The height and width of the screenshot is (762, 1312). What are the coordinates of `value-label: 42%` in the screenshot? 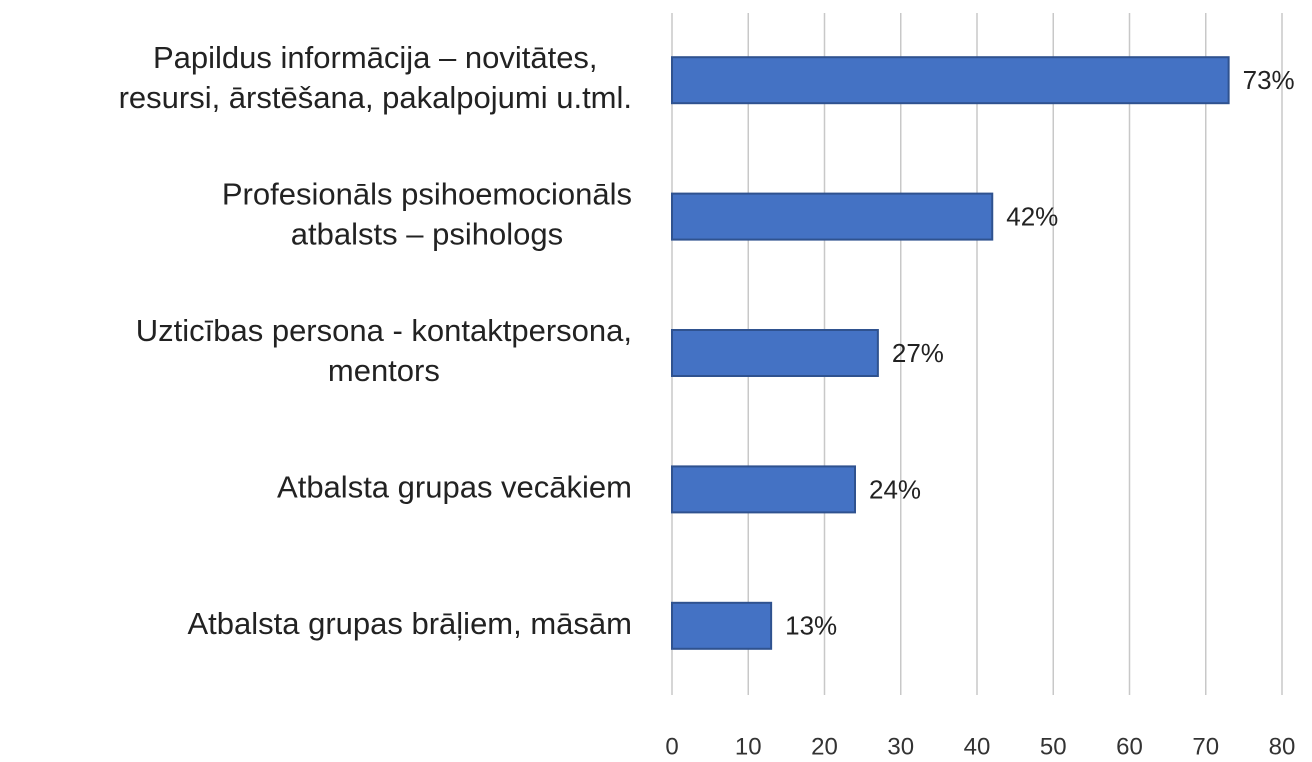 It's located at (1032, 216).